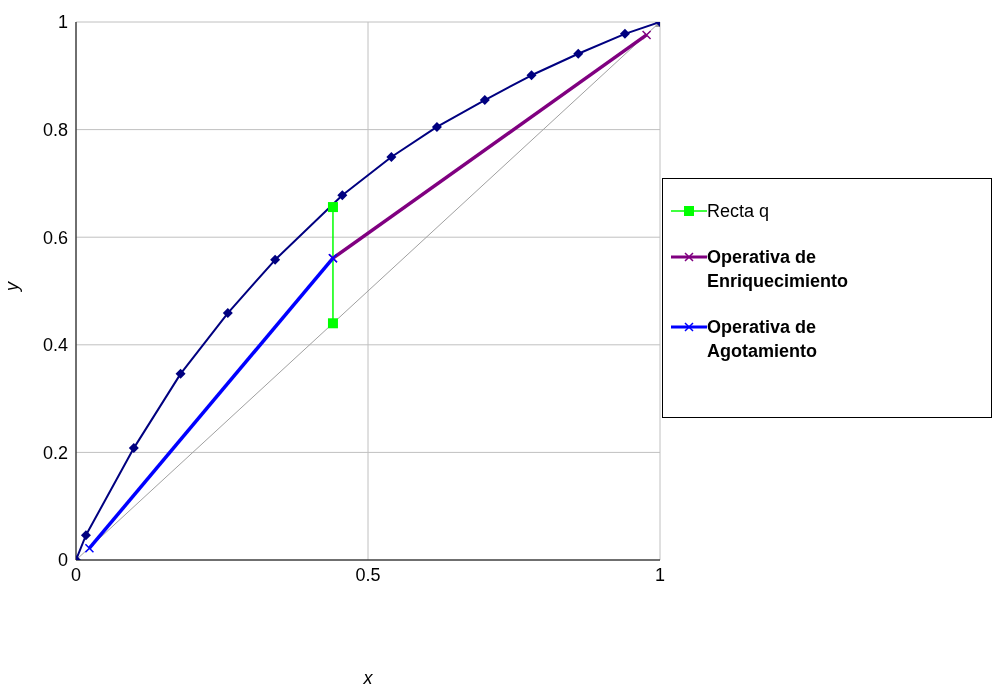 The image size is (1003, 688). I want to click on x-axis-title: x, so click(368, 678).